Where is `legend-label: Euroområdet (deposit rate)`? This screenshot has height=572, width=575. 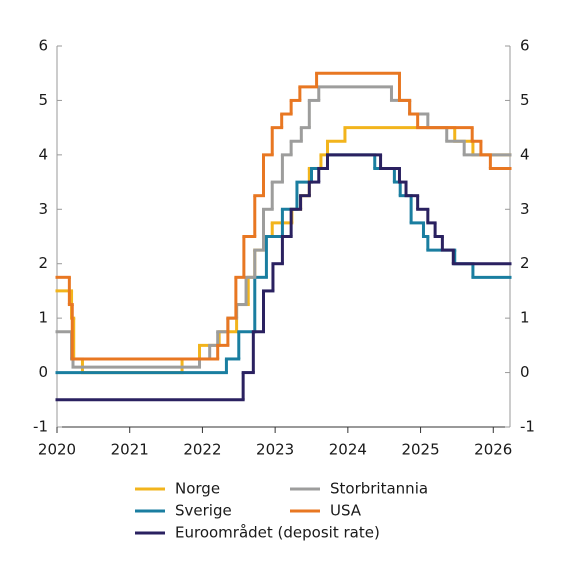
legend-label: Euroområdet (deposit rate) is located at coordinates (277, 533).